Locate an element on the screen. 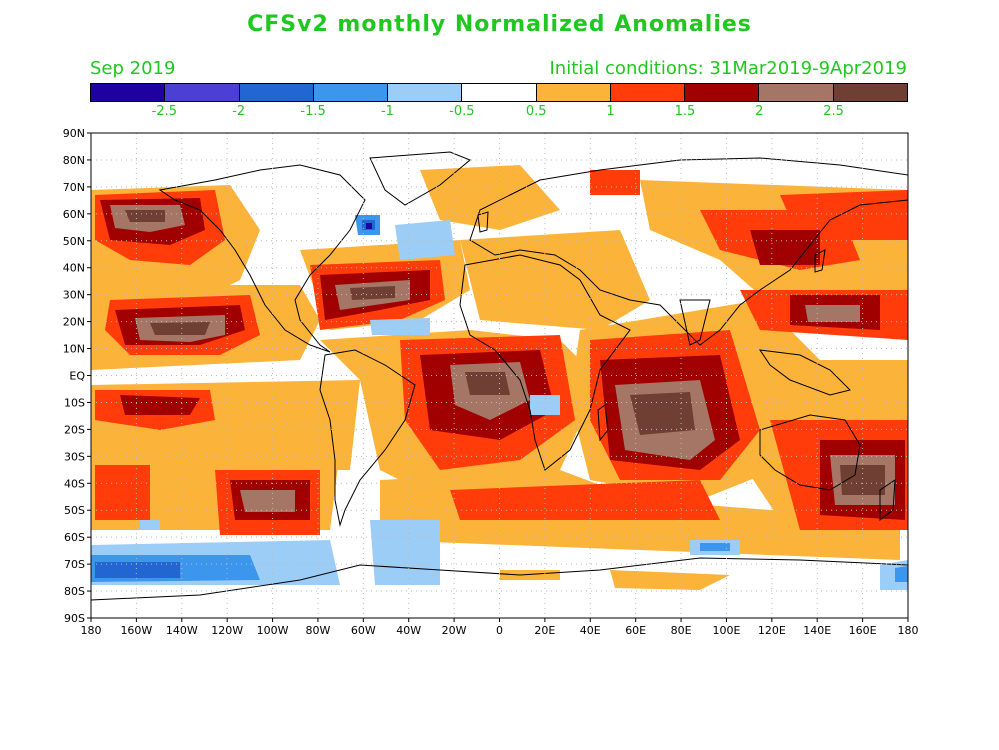 This screenshot has height=750, width=999. lat-label: 80N is located at coordinates (74, 160).